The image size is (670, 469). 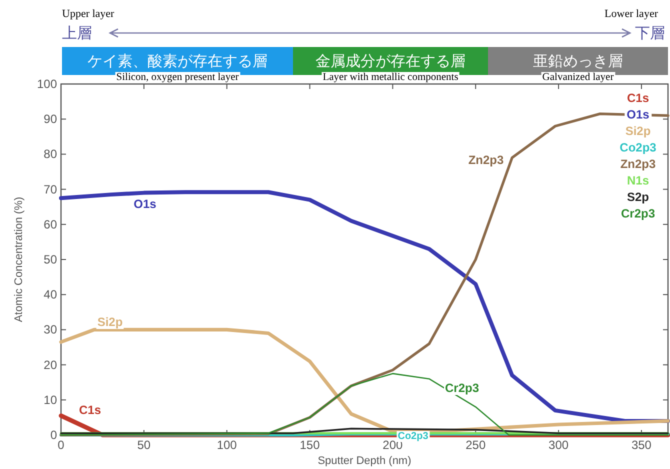 What do you see at coordinates (638, 213) in the screenshot?
I see `text: Cr2p3` at bounding box center [638, 213].